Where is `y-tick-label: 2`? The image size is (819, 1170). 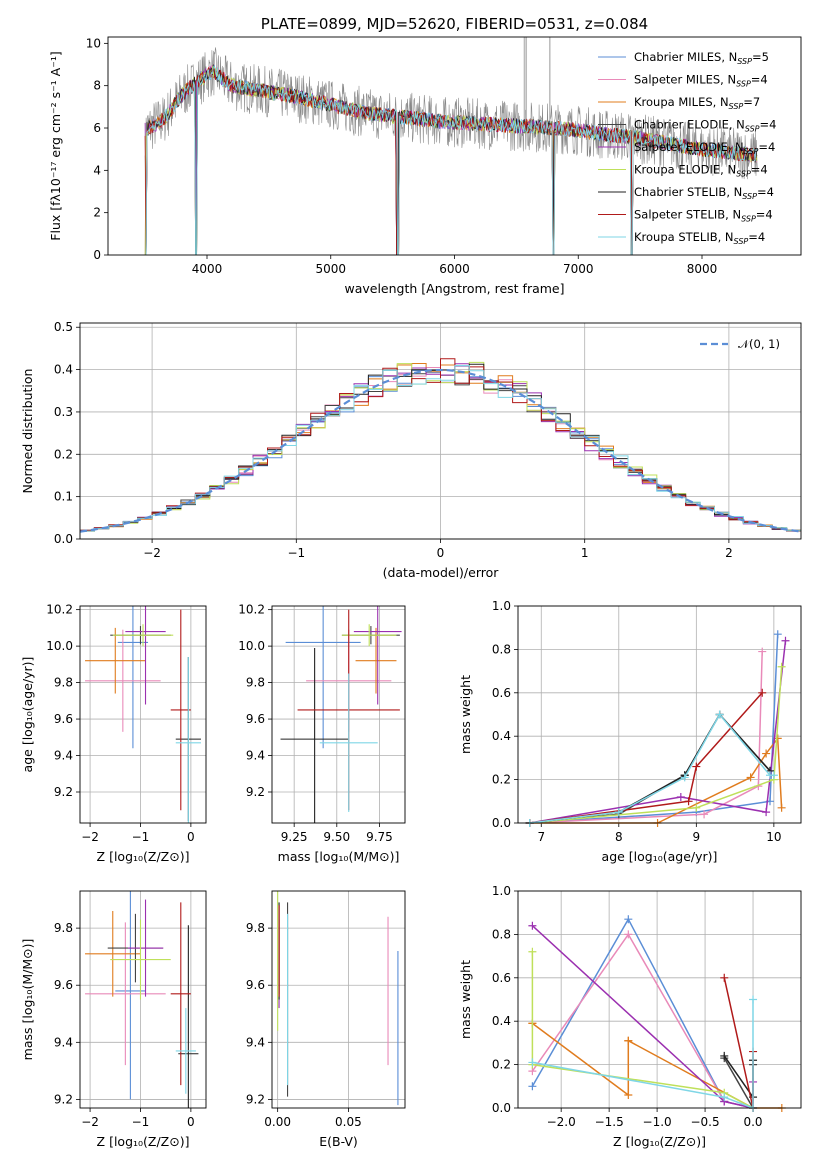
y-tick-label: 2 is located at coordinates (97, 213).